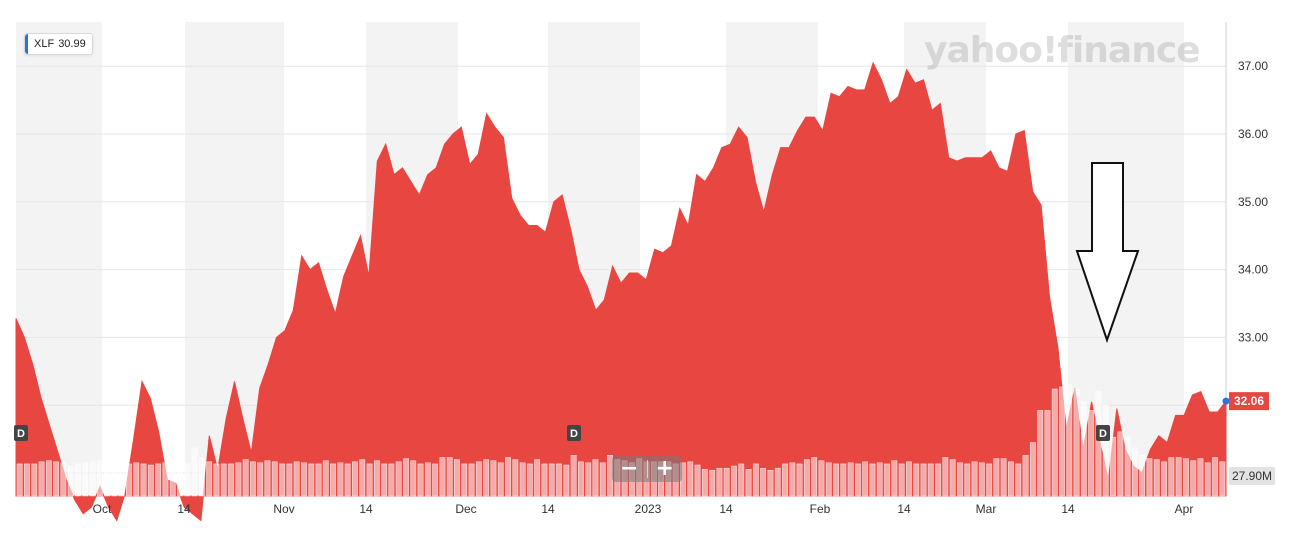 Image resolution: width=1298 pixels, height=539 pixels. Describe the element at coordinates (643, 509) in the screenshot. I see `x-axis: Oct 14 Nov 14 Dec 14 2023 14 Feb 14 Mar 14 Apr` at that location.